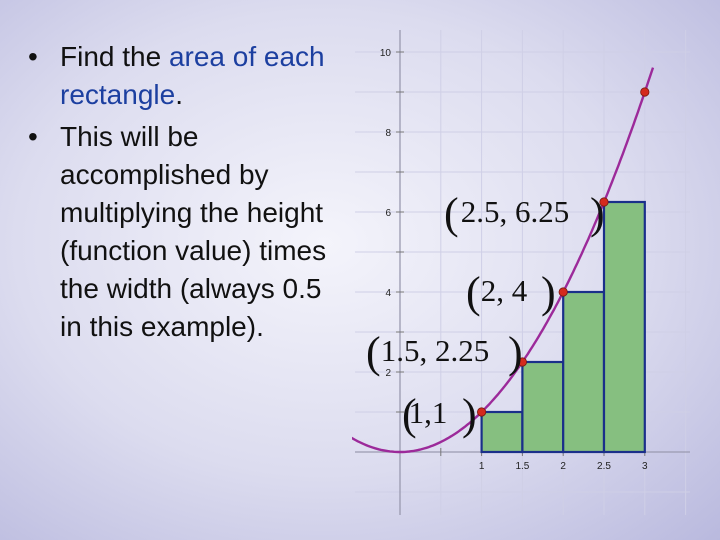 This screenshot has width=720, height=540. Describe the element at coordinates (386, 53) in the screenshot. I see `y-tick-label: 10` at that location.